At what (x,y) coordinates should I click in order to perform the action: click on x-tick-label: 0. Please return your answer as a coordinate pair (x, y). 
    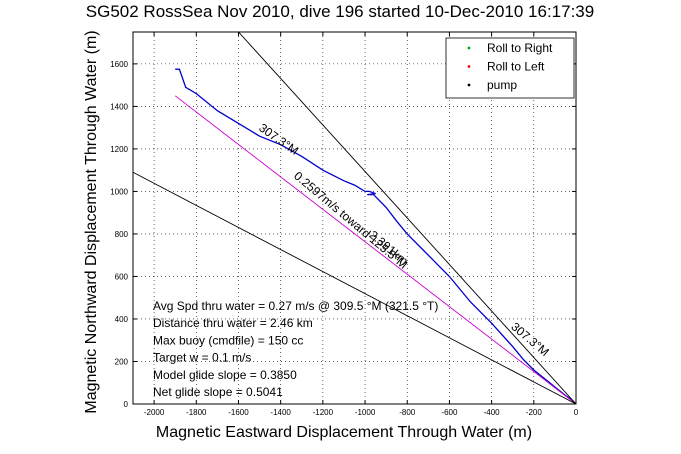
    Looking at the image, I should click on (576, 412).